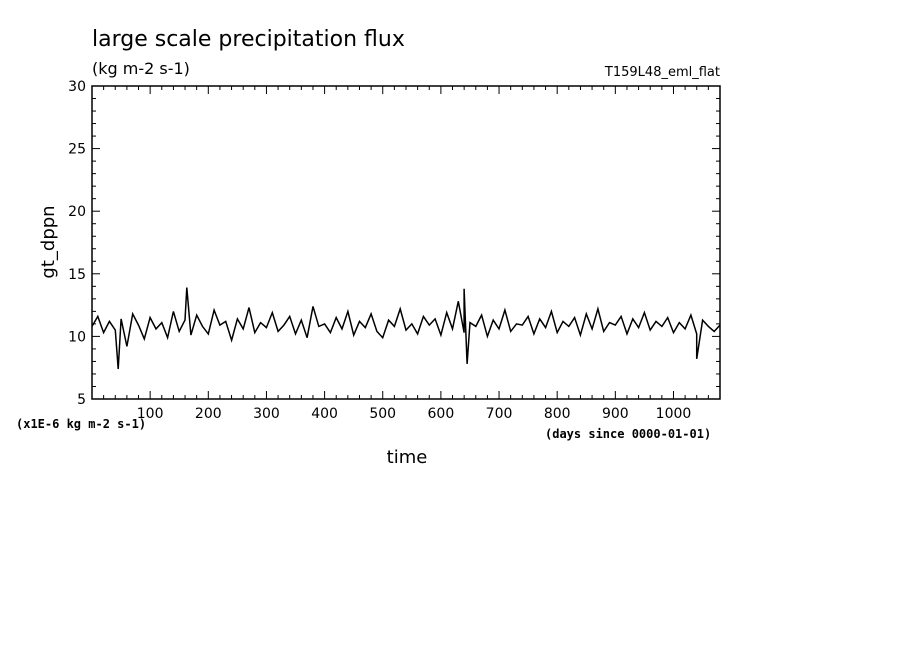 The width and height of the screenshot is (904, 654). What do you see at coordinates (150, 414) in the screenshot?
I see `x-tick-label: 100` at bounding box center [150, 414].